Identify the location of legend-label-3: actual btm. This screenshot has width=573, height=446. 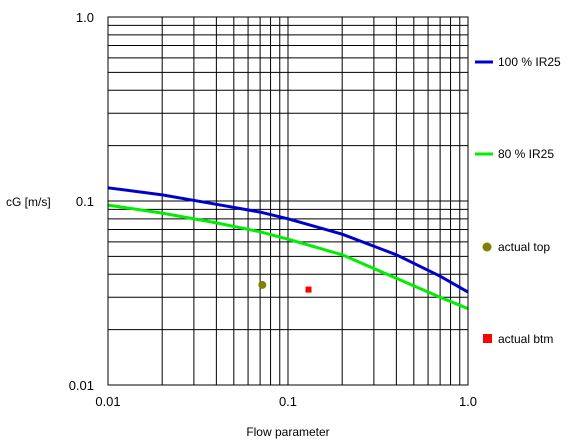
(525, 339).